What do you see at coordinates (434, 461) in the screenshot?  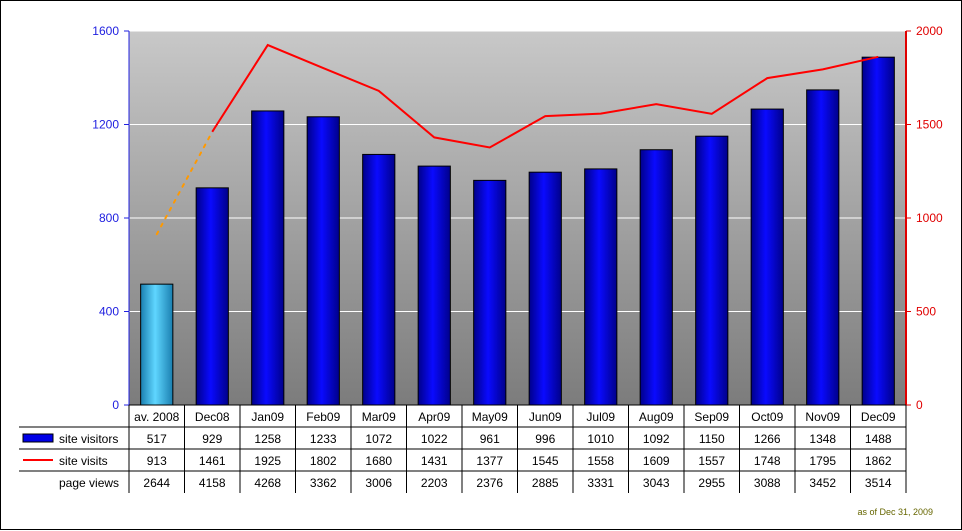 I see `data-label: 1431` at bounding box center [434, 461].